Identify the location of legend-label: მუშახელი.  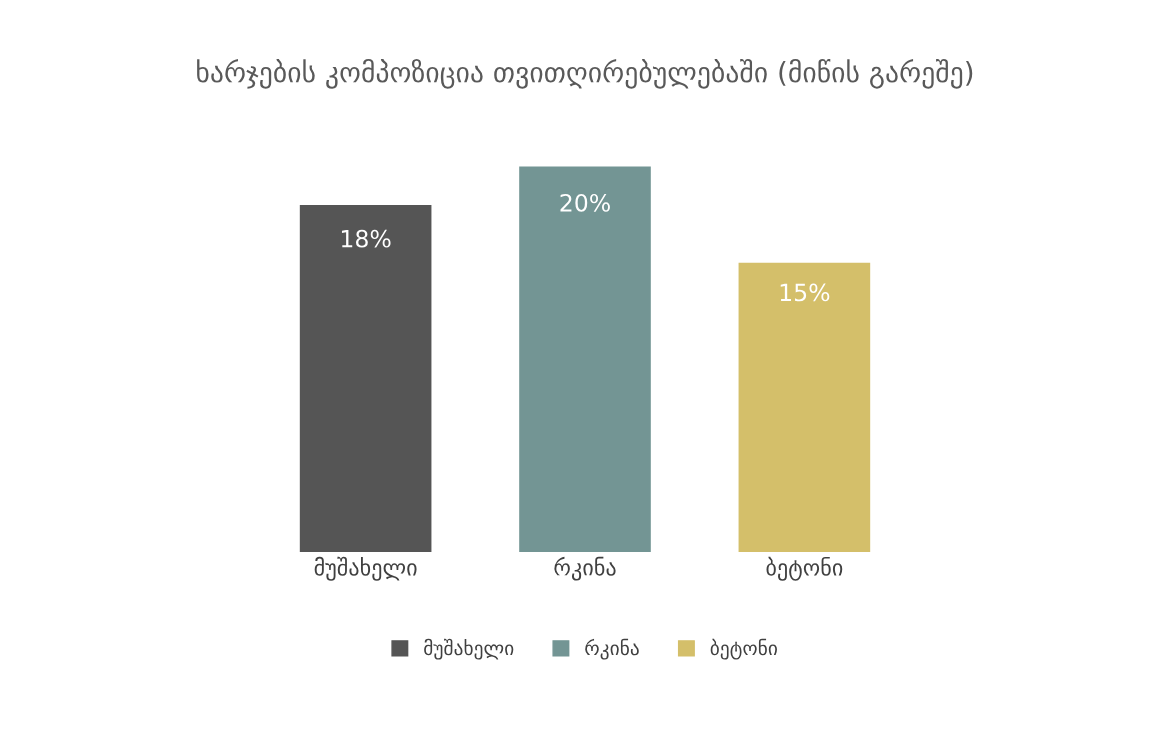
(469, 649).